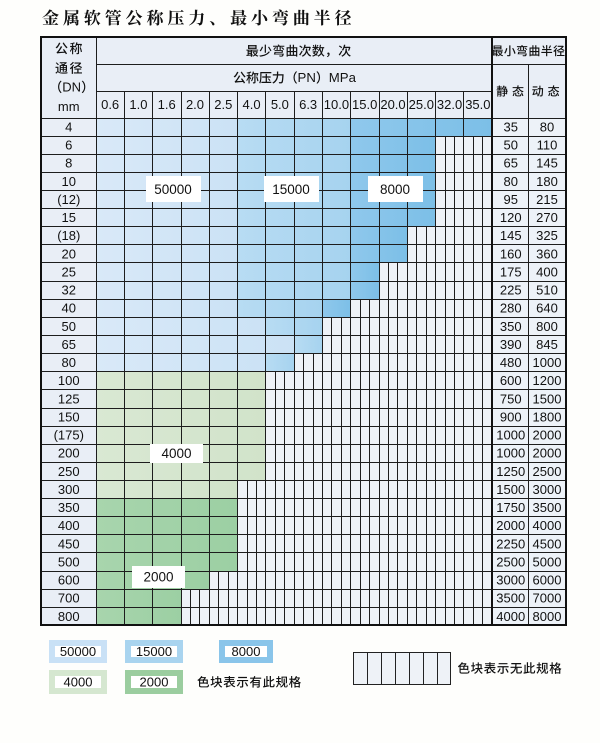  I want to click on svg-text: 1.6, so click(167, 104).